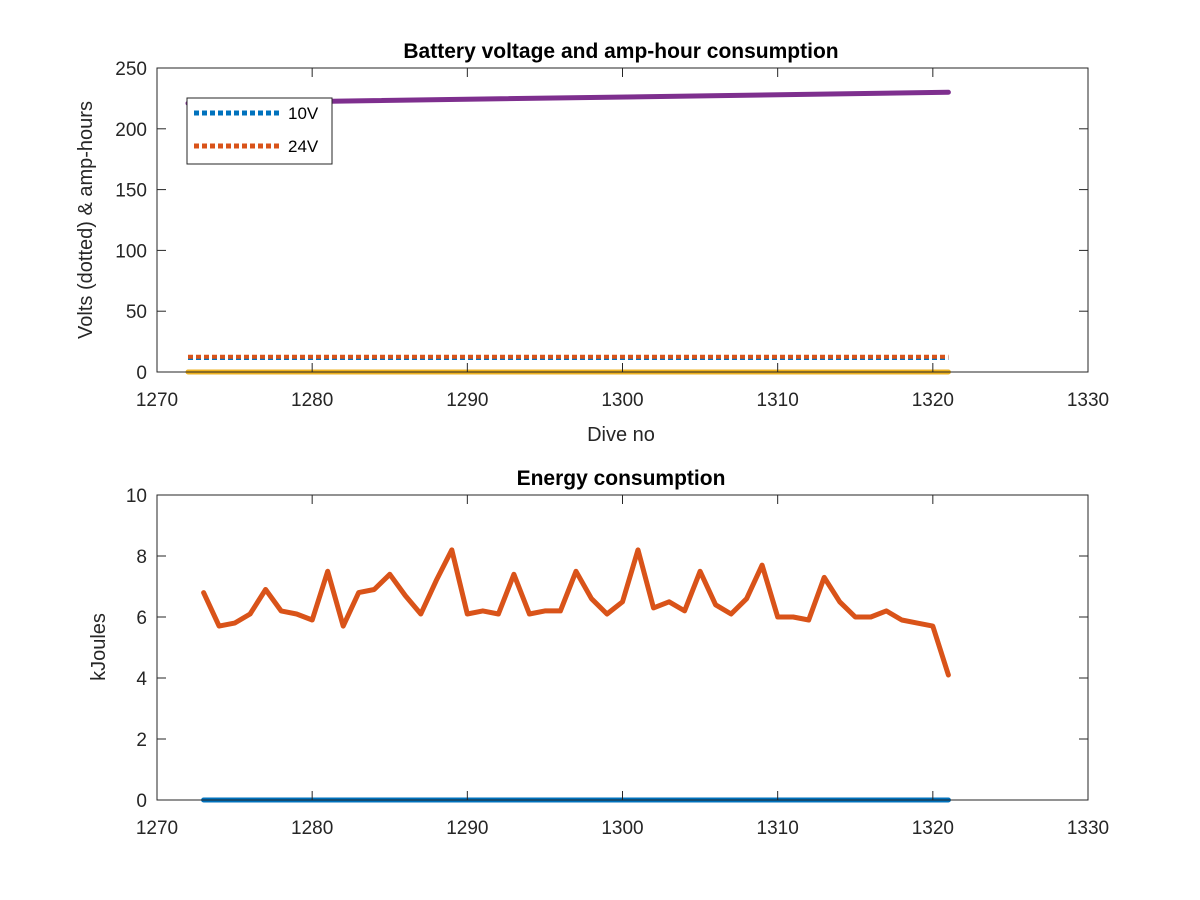 Image resolution: width=1200 pixels, height=900 pixels. I want to click on top-y-tick-label: 50, so click(136, 312).